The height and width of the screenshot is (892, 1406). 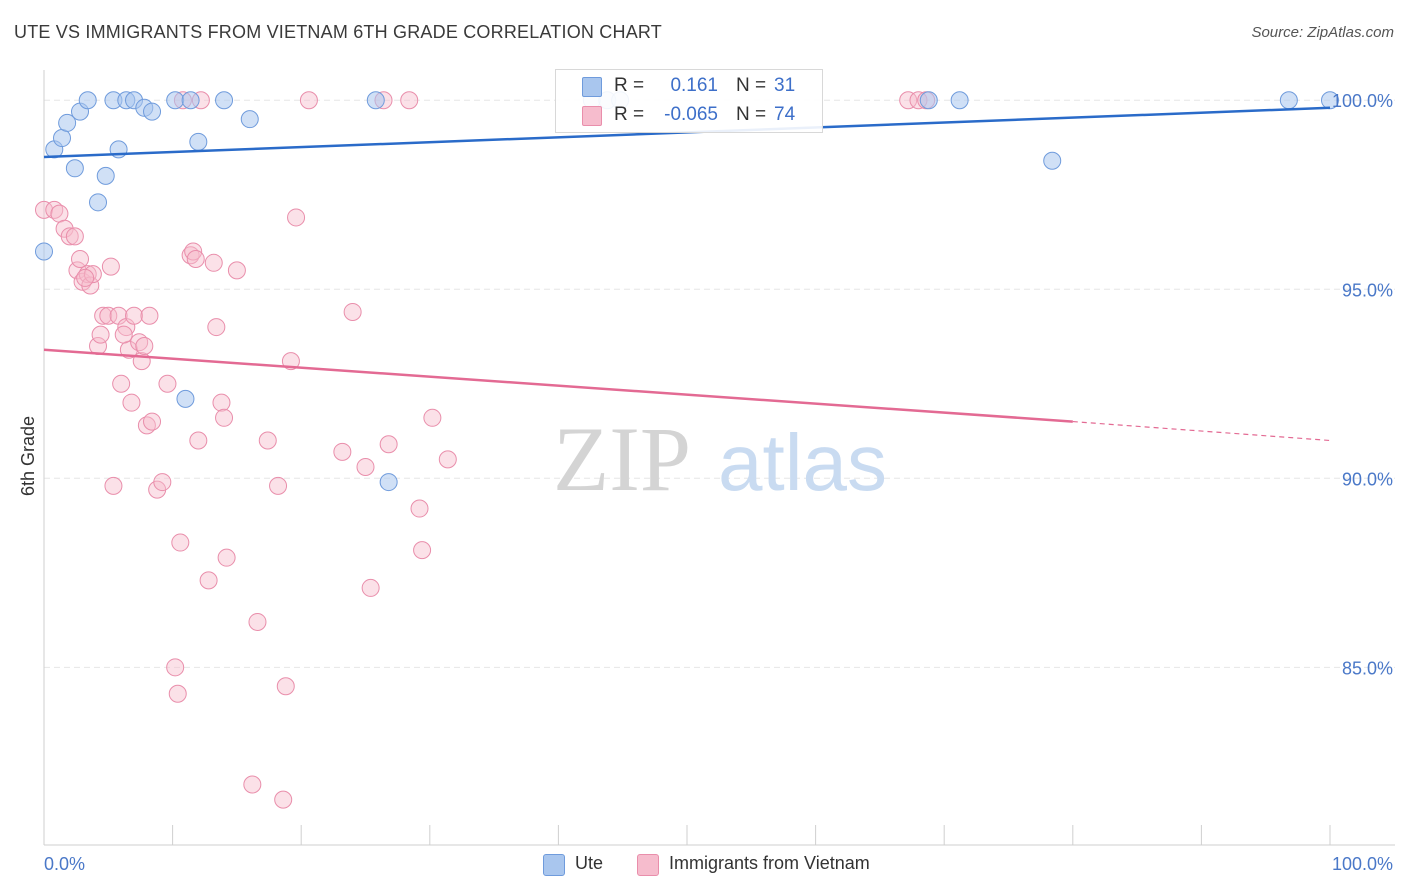 What do you see at coordinates (694, 85) in the screenshot?
I see `r-value: 0.161` at bounding box center [694, 85].